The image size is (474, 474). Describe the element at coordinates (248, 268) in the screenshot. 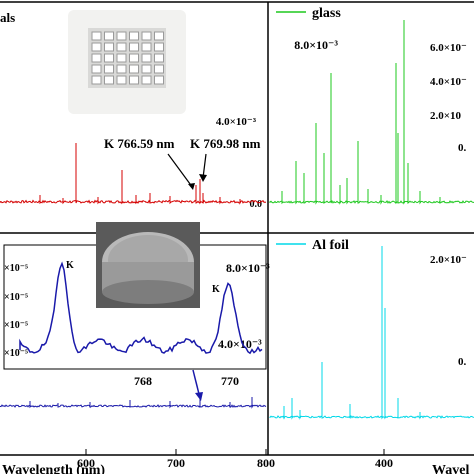

I see `bl-right-tick-8: 8.0×10⁻³` at that location.